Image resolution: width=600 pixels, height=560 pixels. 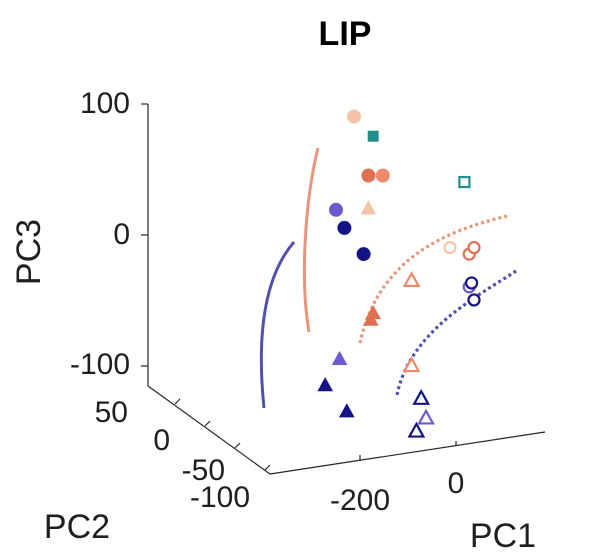 I want to click on z-tick-label: 100, so click(x=105, y=103).